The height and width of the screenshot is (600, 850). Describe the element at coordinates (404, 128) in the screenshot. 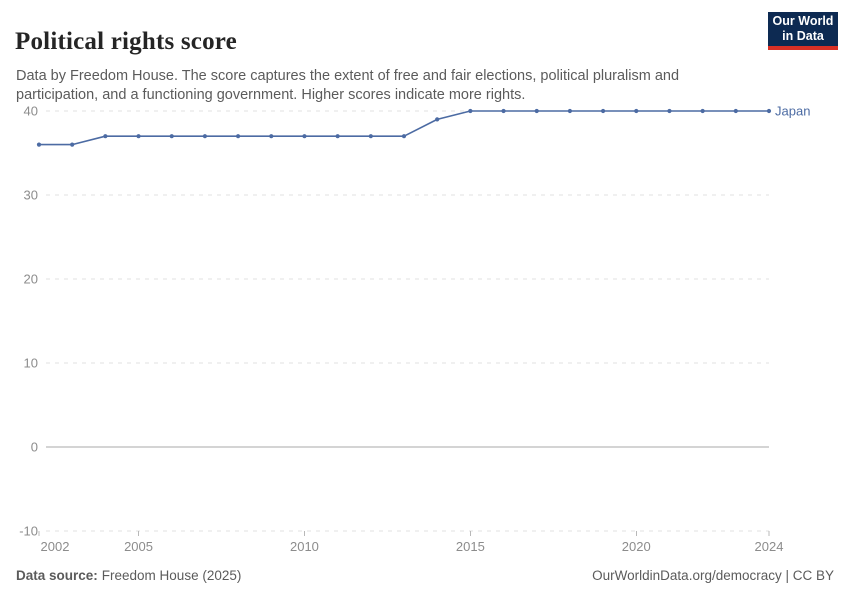

I see `japan-series-line` at that location.